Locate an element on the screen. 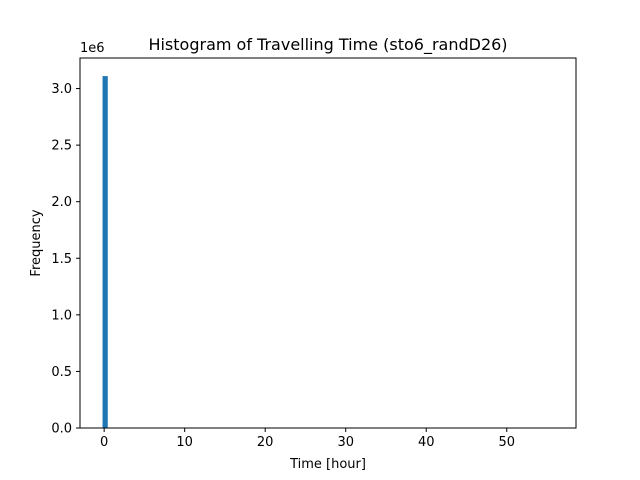 The height and width of the screenshot is (480, 640). x-tick-label: 0 is located at coordinates (104, 442).